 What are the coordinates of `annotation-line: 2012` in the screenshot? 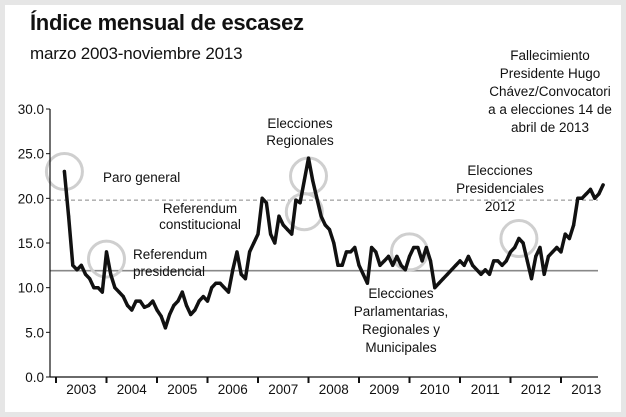 It's located at (500, 206).